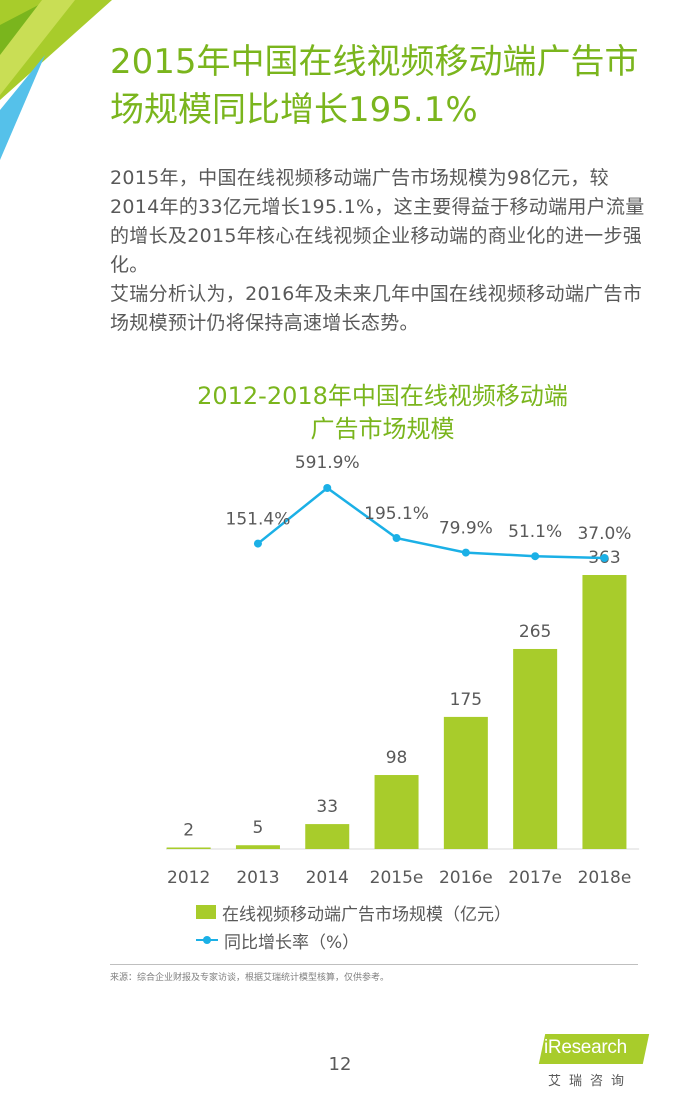 This screenshot has width=680, height=1115. I want to click on bar-value-label: 175, so click(466, 700).